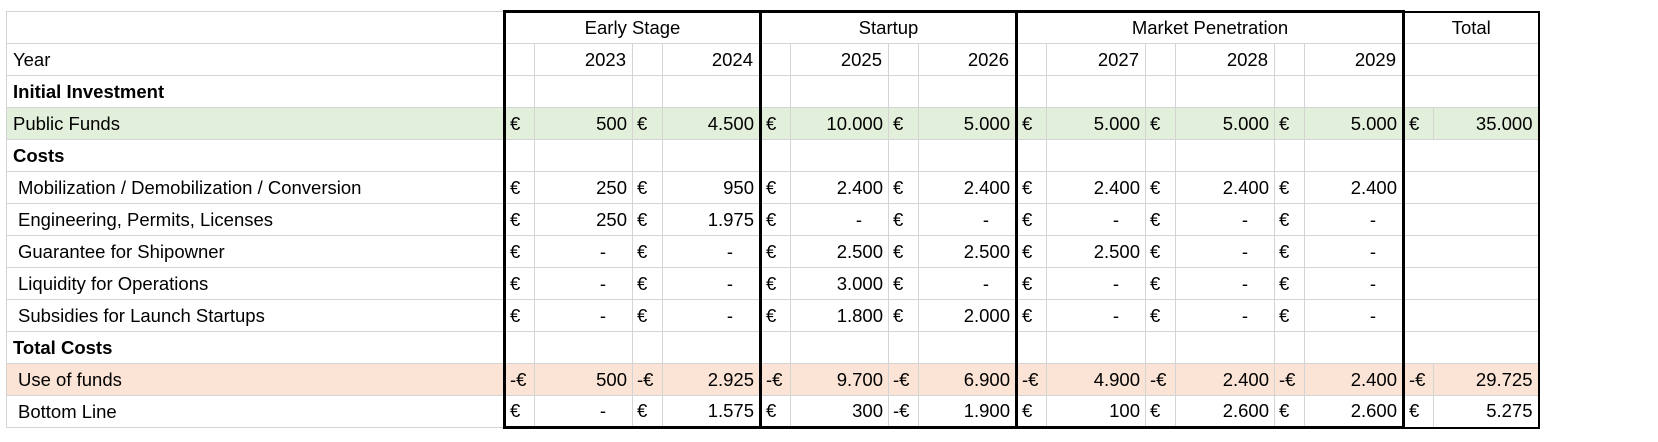 This screenshot has width=1658, height=442. Describe the element at coordinates (1354, 412) in the screenshot. I see `value-cell: 2.600` at that location.